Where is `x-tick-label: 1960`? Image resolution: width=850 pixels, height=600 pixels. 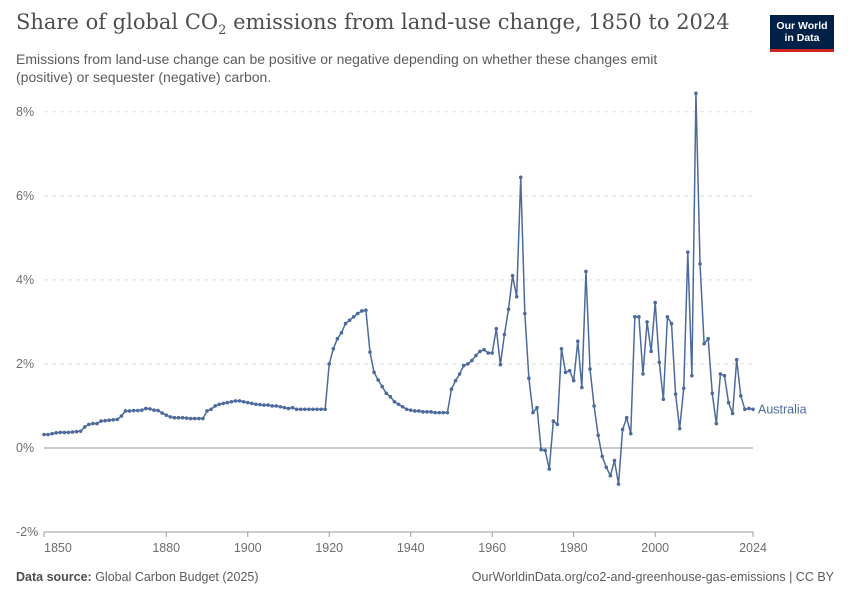
x-tick-label: 1960 is located at coordinates (492, 548).